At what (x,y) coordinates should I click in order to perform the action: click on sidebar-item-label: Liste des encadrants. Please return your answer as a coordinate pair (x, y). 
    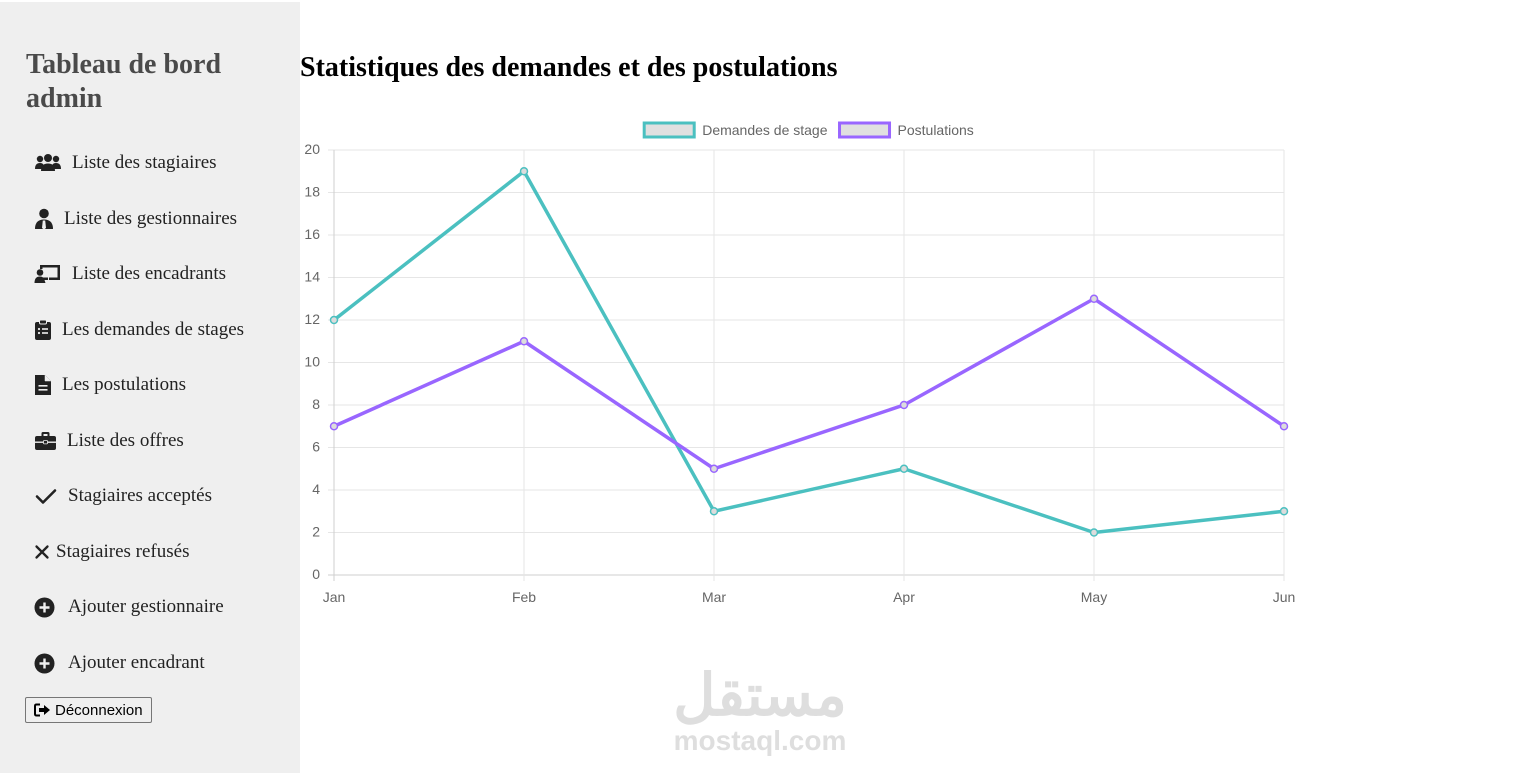
    Looking at the image, I should click on (149, 273).